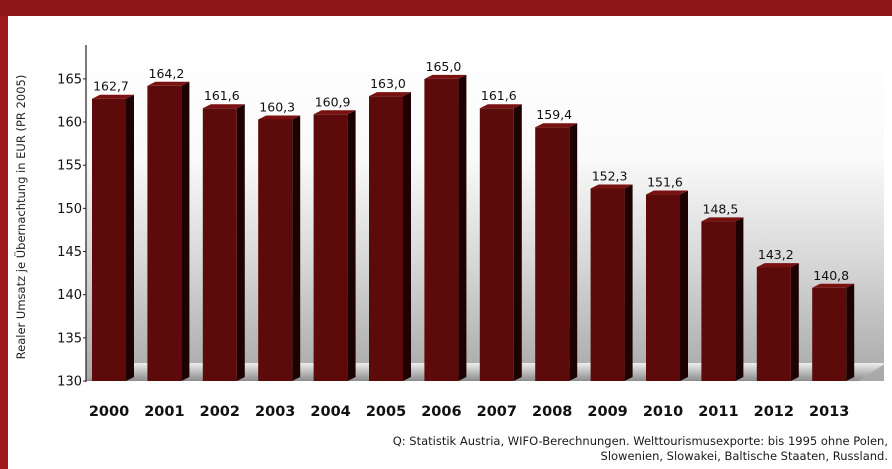 The height and width of the screenshot is (469, 892). What do you see at coordinates (718, 412) in the screenshot?
I see `x-tick-label: 2011` at bounding box center [718, 412].